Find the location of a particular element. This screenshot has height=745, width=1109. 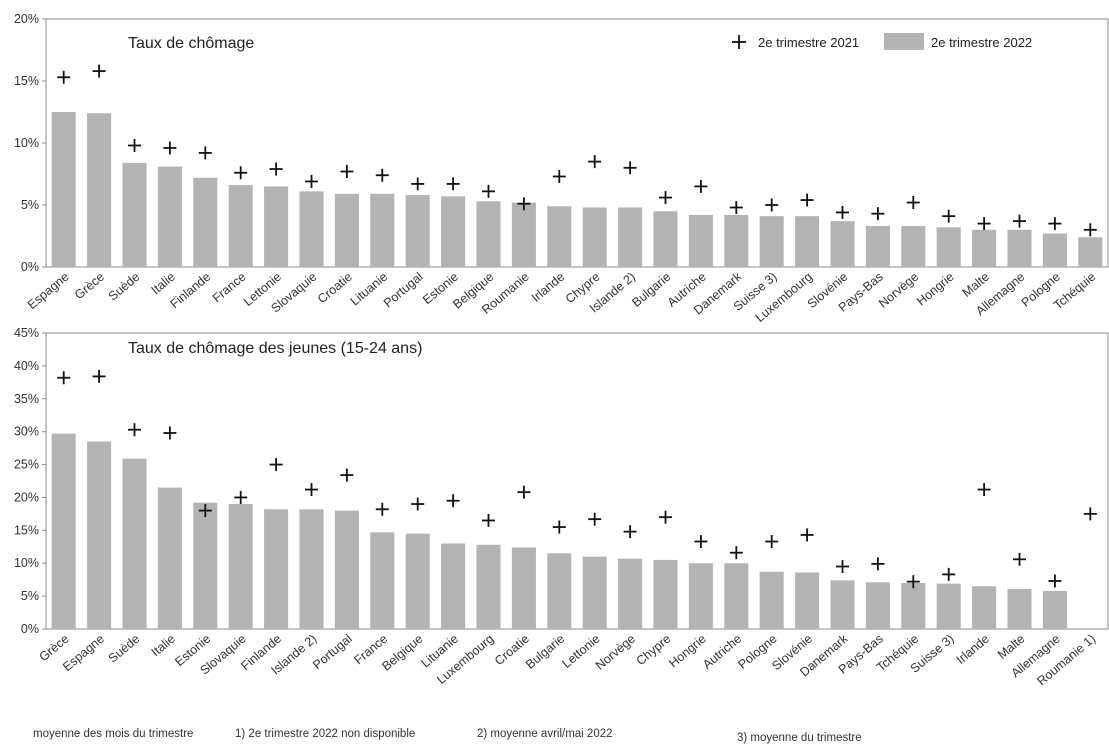

y-tick-label: 40% is located at coordinates (26, 366).